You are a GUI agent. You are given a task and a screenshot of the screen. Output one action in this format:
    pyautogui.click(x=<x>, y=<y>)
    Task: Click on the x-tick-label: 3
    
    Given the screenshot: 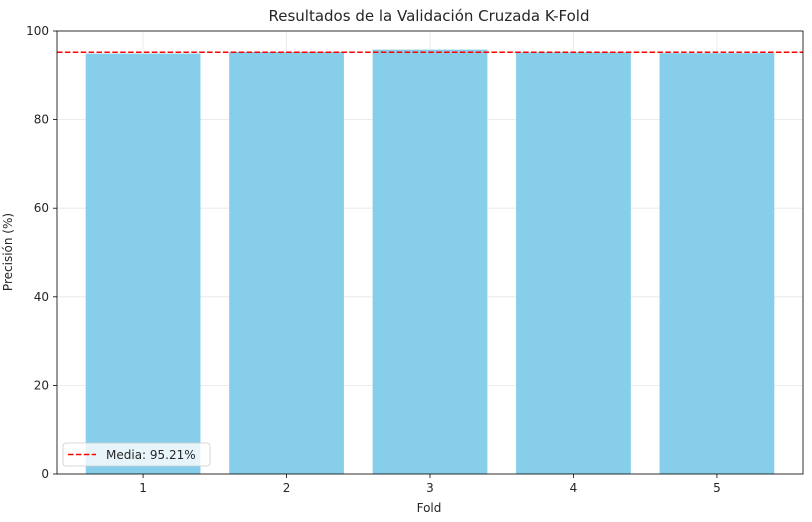 What is the action you would take?
    pyautogui.click(x=430, y=488)
    